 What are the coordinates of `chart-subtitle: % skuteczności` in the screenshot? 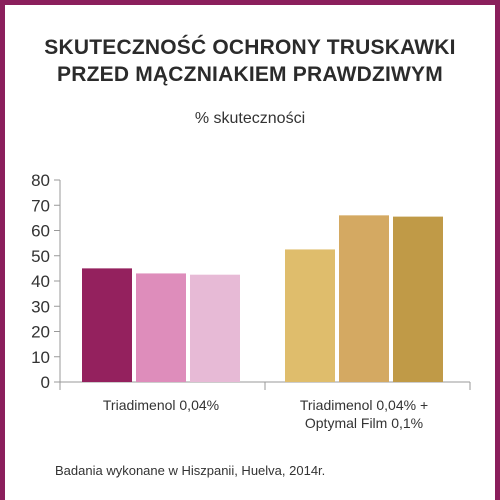 It's located at (250, 118).